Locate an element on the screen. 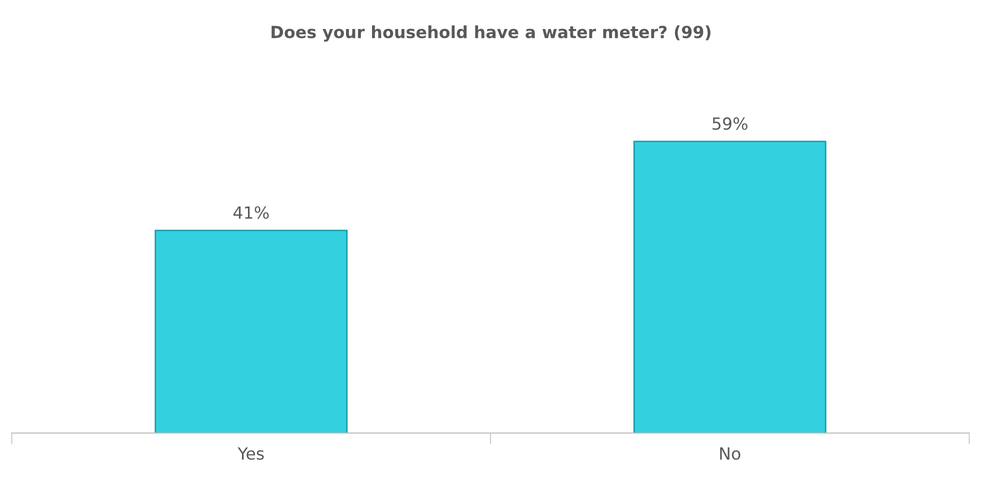  data-label: 41% is located at coordinates (251, 212).